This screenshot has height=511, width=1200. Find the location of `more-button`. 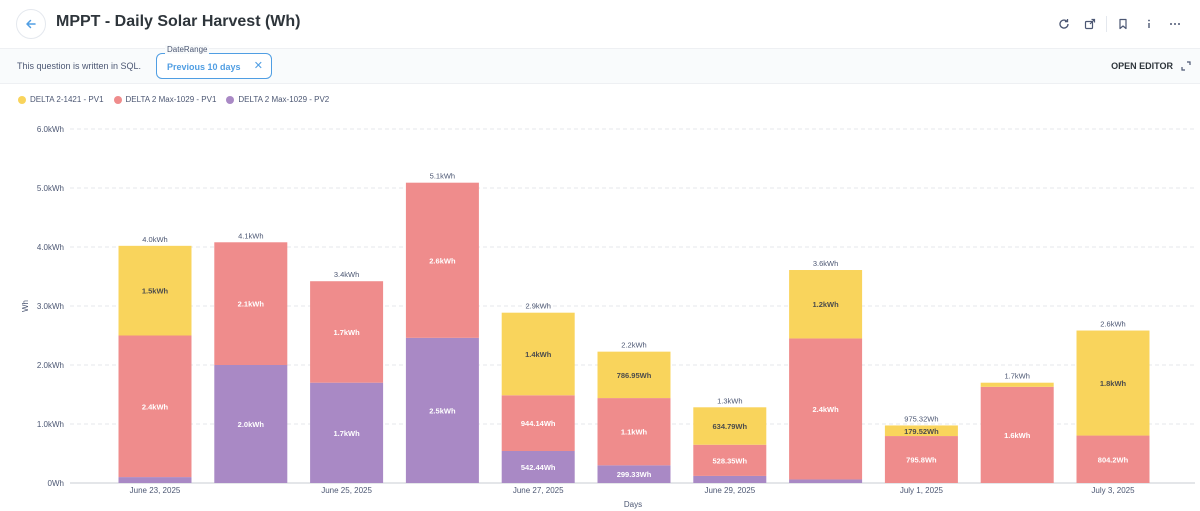

more-button is located at coordinates (1175, 24).